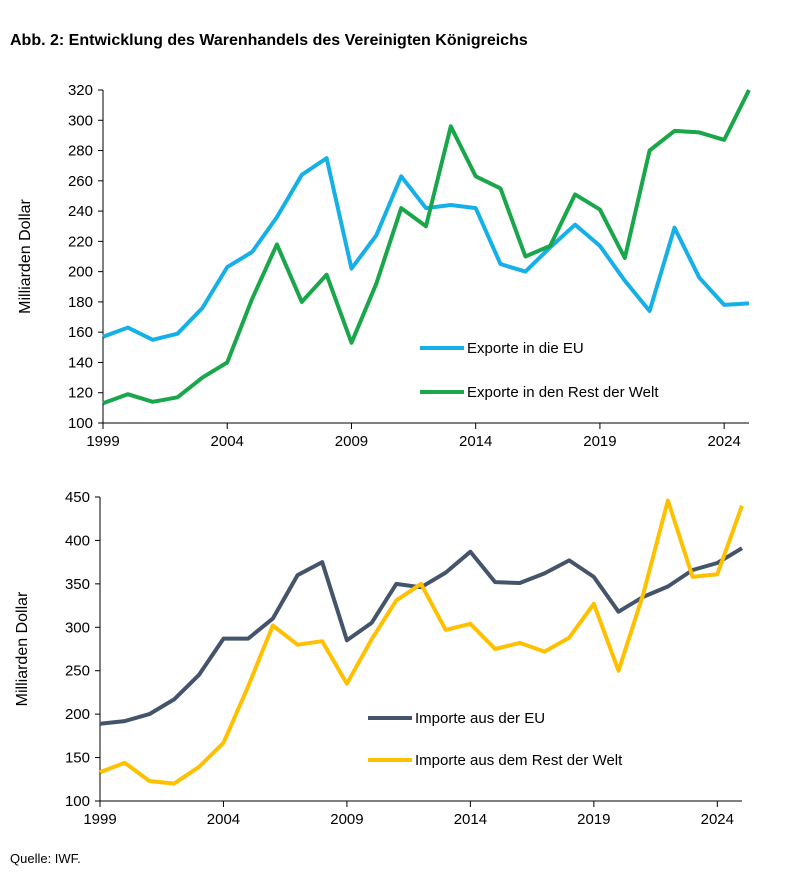  What do you see at coordinates (77, 540) in the screenshot?
I see `y-tick-label: 400` at bounding box center [77, 540].